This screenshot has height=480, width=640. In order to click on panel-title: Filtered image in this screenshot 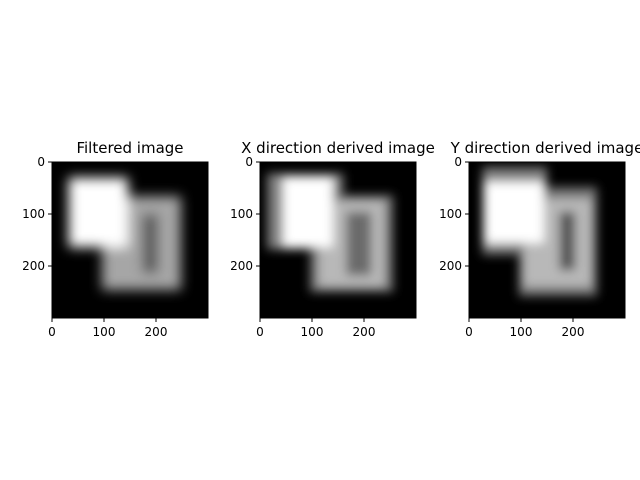, I will do `click(129, 148)`.